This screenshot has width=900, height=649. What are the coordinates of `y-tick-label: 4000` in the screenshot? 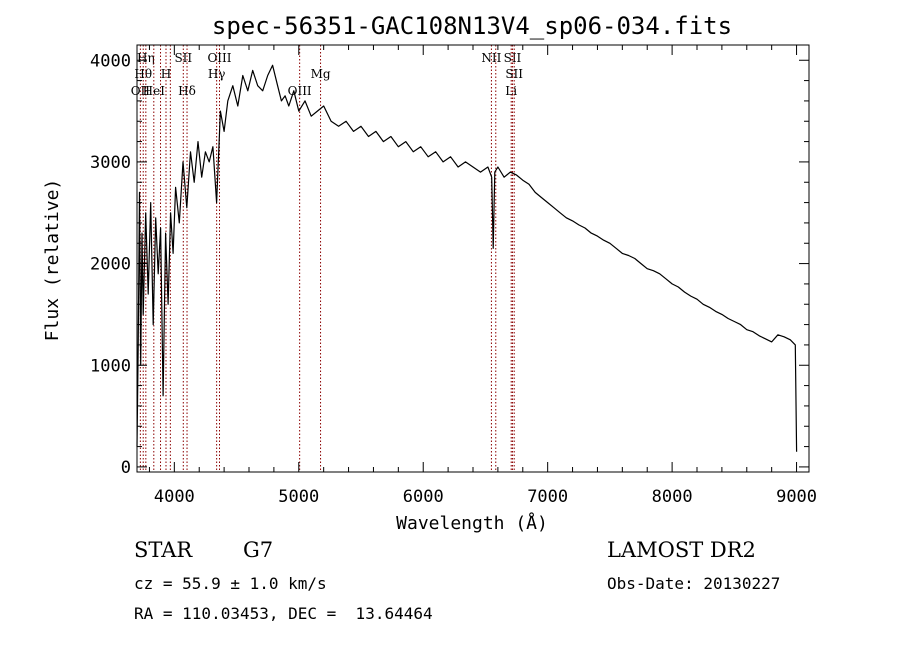 It's located at (110, 61).